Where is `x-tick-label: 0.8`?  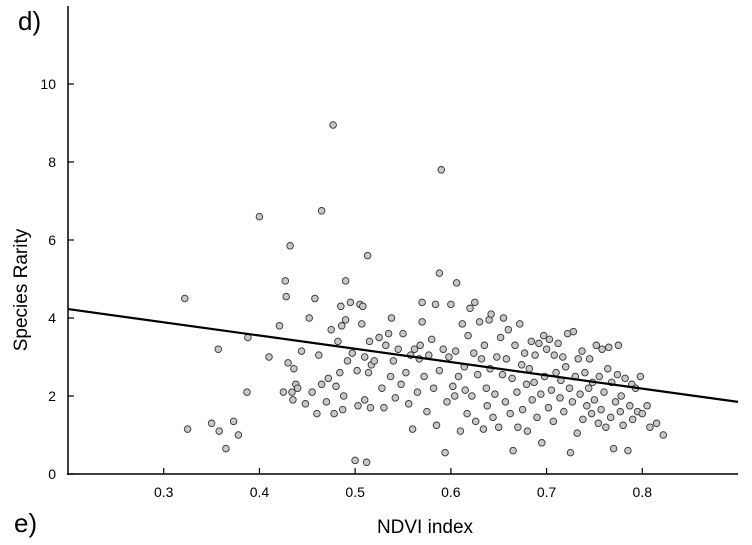
x-tick-label: 0.8 is located at coordinates (643, 492).